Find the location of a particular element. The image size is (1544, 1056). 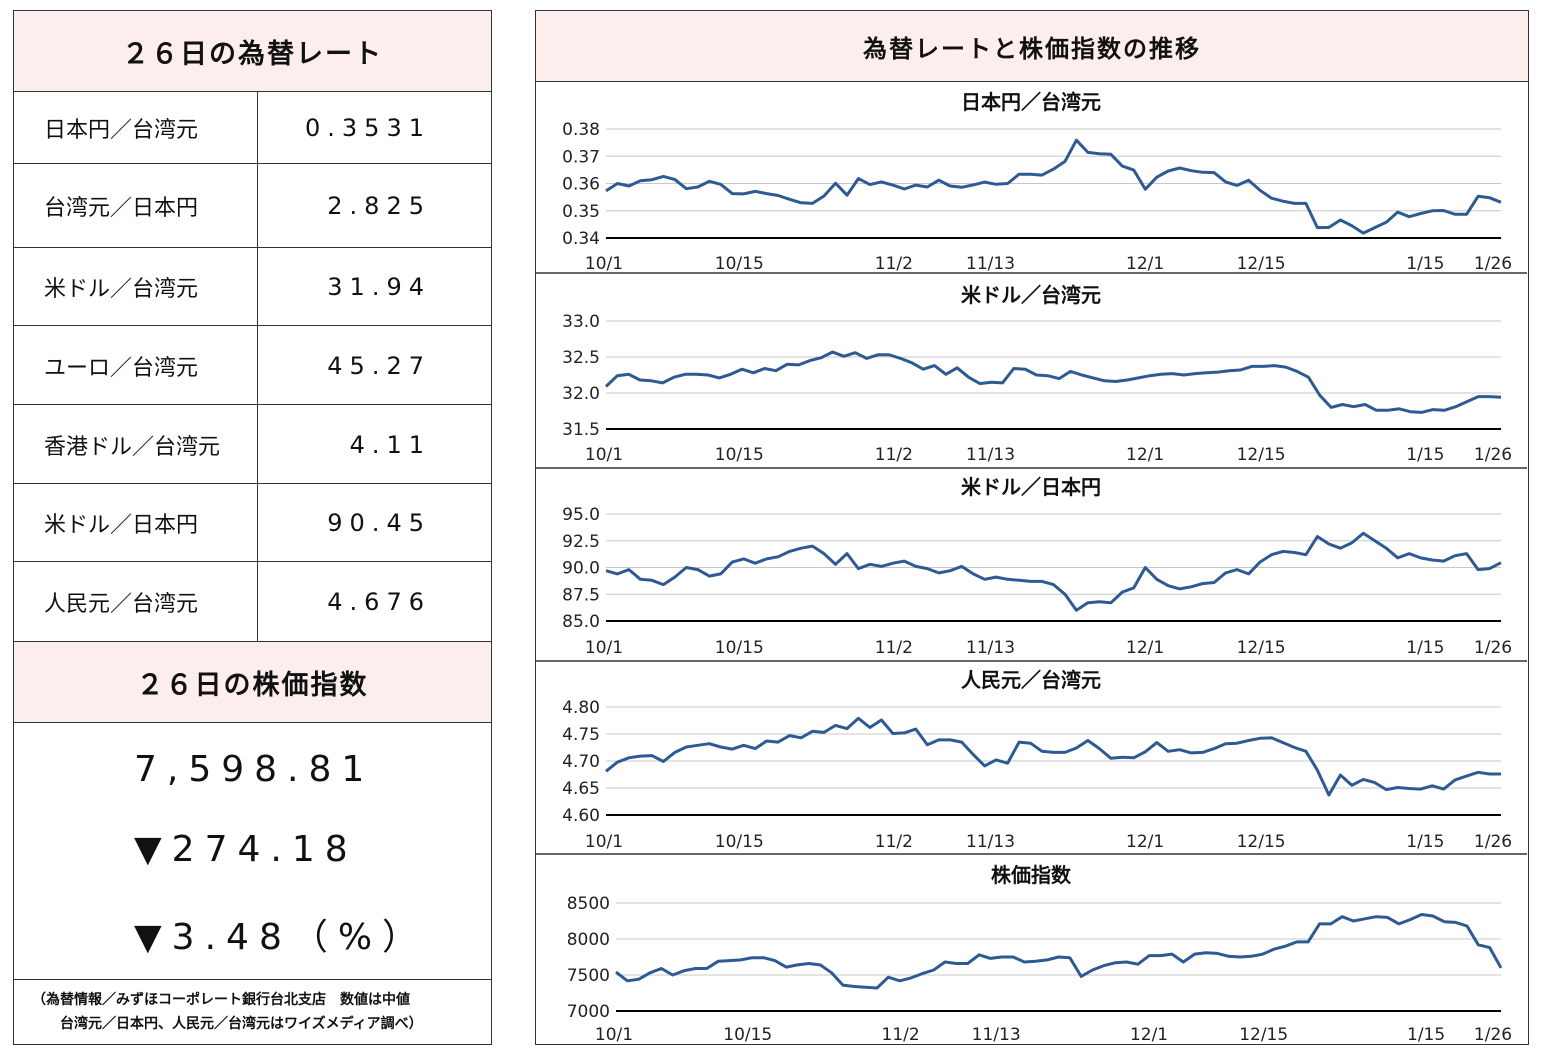

rate-value: 4.11 is located at coordinates (390, 444).